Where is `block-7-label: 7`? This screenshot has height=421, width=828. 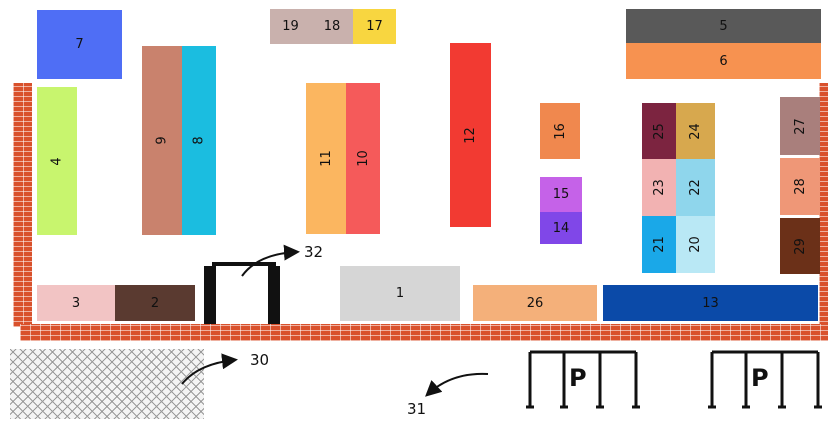
block-7-label: 7 is located at coordinates (79, 44).